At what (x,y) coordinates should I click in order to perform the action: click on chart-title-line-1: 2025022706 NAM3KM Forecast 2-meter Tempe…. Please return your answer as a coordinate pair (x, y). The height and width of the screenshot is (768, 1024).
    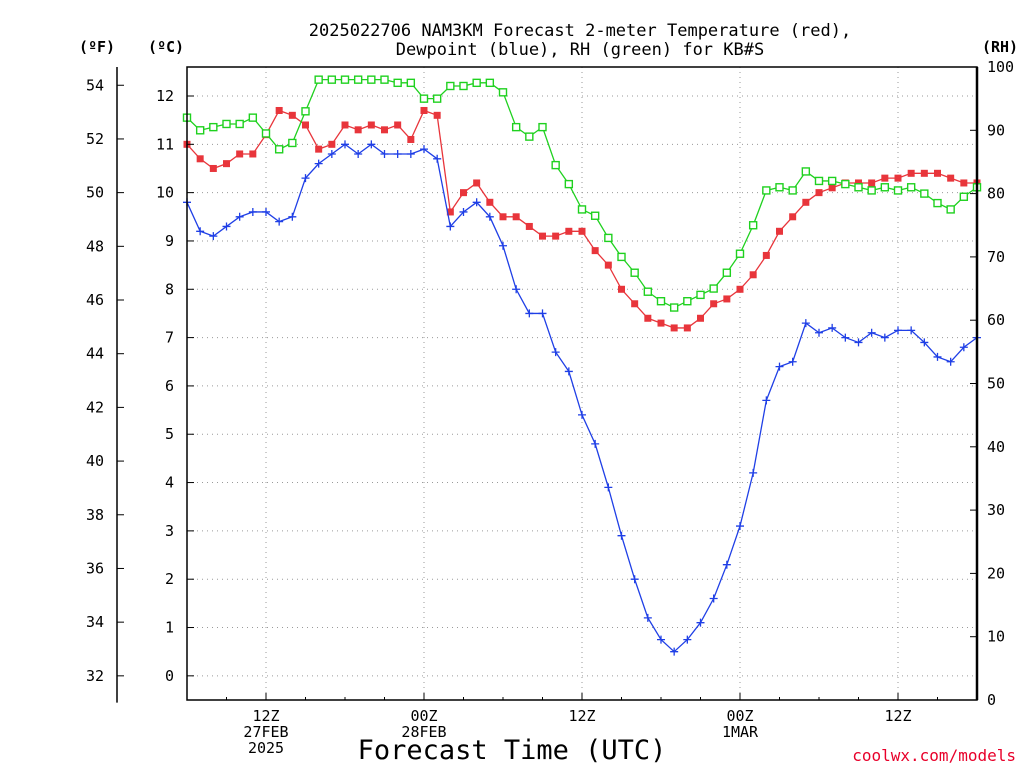
    Looking at the image, I should click on (580, 31).